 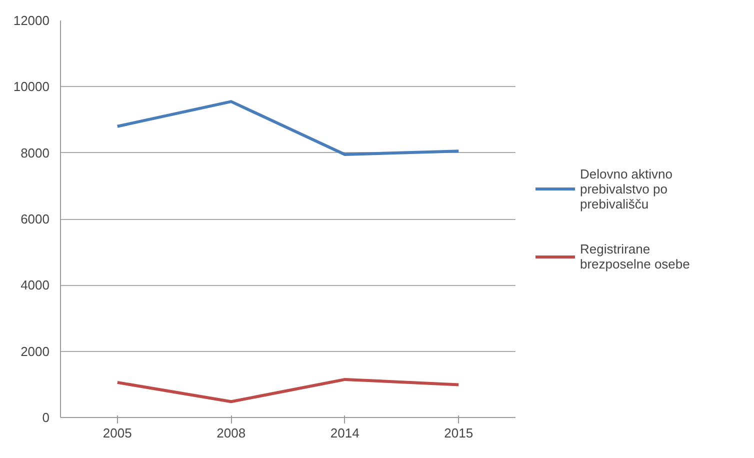 I want to click on y-tick-label: 4000, so click(x=35, y=285).